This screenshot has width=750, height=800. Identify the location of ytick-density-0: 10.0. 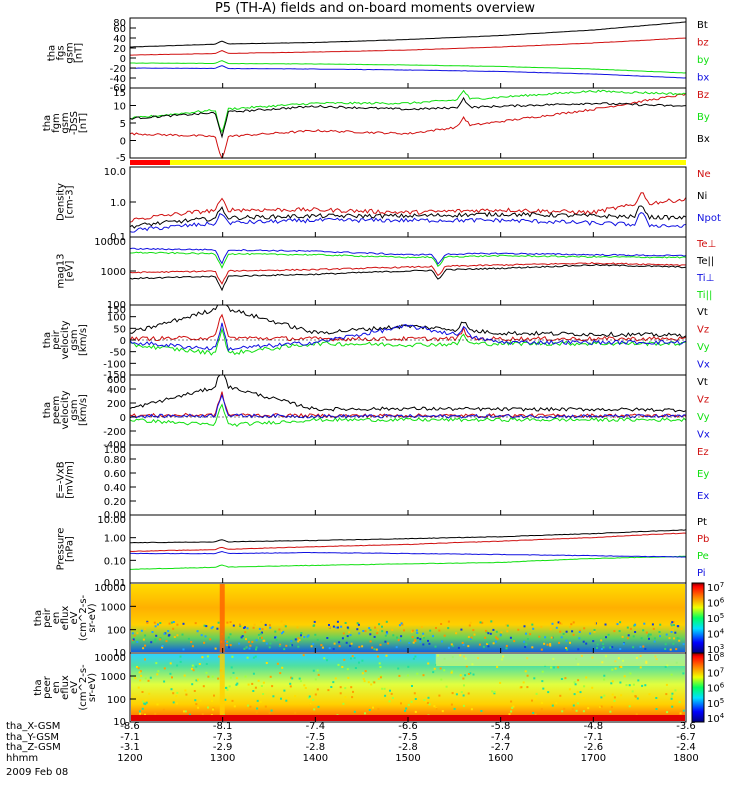
(115, 172).